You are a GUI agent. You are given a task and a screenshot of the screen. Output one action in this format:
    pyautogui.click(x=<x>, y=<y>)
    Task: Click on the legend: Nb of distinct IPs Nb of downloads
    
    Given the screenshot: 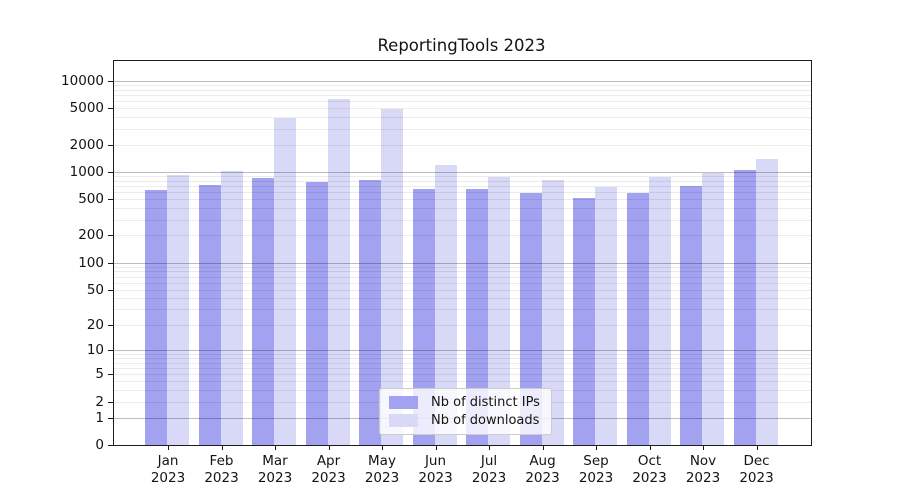 What is the action you would take?
    pyautogui.click(x=465, y=411)
    